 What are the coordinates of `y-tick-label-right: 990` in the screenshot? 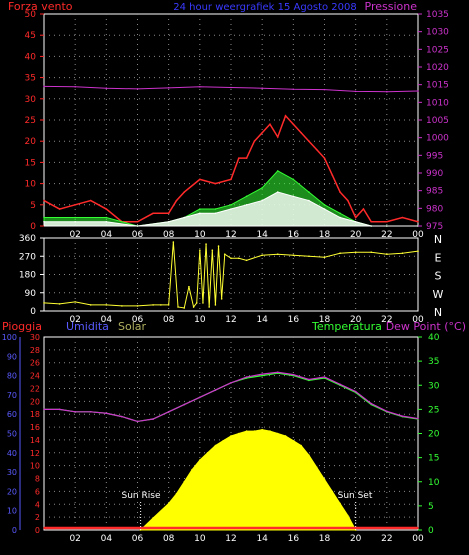 It's located at (434, 174).